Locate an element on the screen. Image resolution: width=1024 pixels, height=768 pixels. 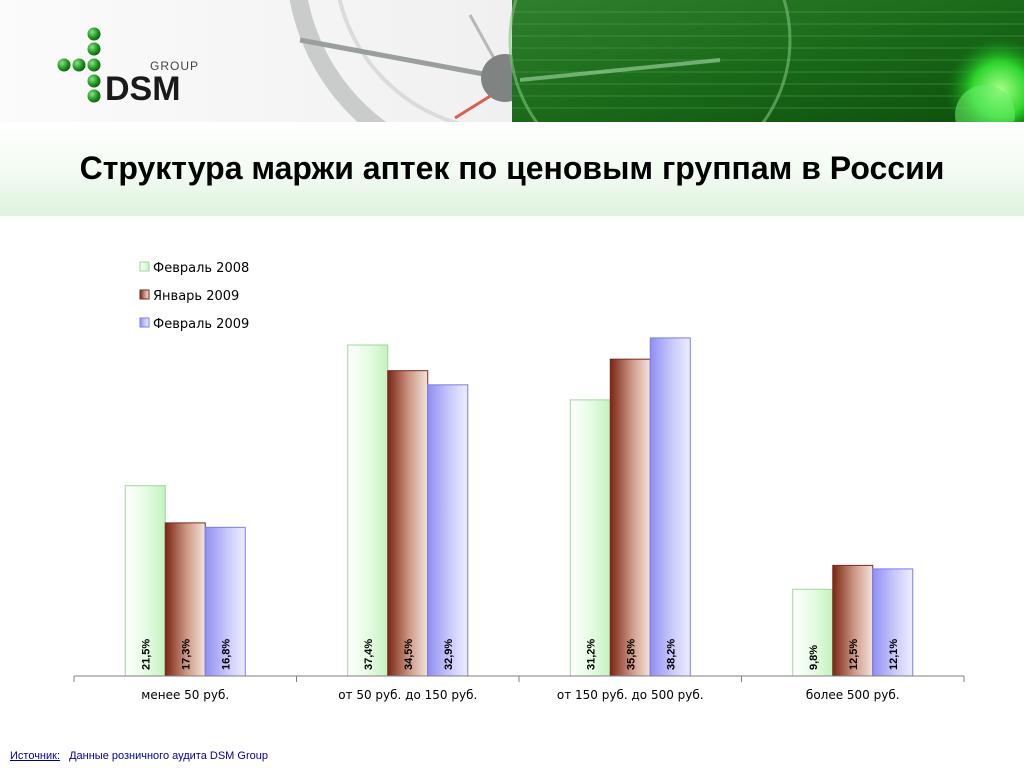
source-text: Данные розничного аудита DSM Group is located at coordinates (168, 756).